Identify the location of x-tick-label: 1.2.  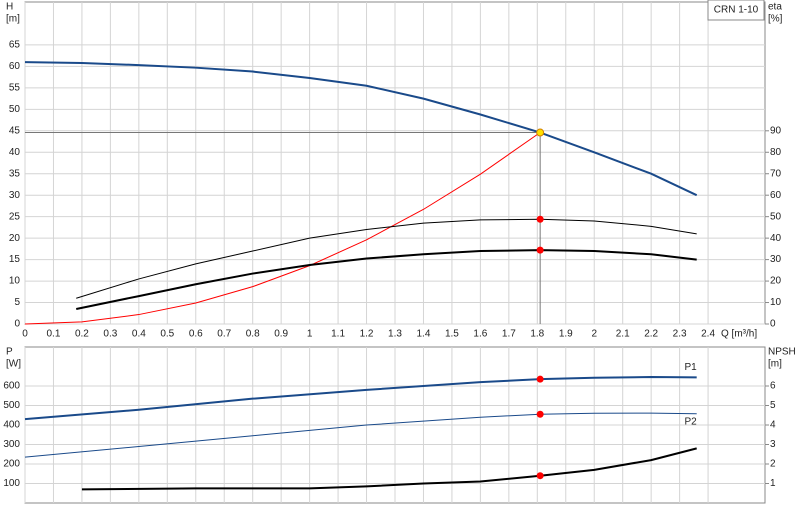
(367, 334).